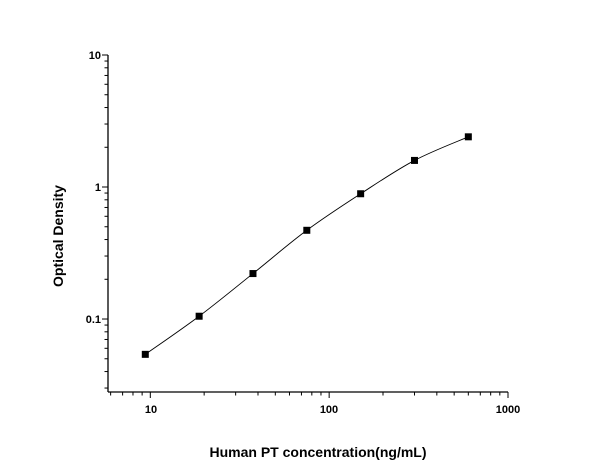 The height and width of the screenshot is (470, 608). Describe the element at coordinates (151, 410) in the screenshot. I see `x-tick-label: 10` at that location.